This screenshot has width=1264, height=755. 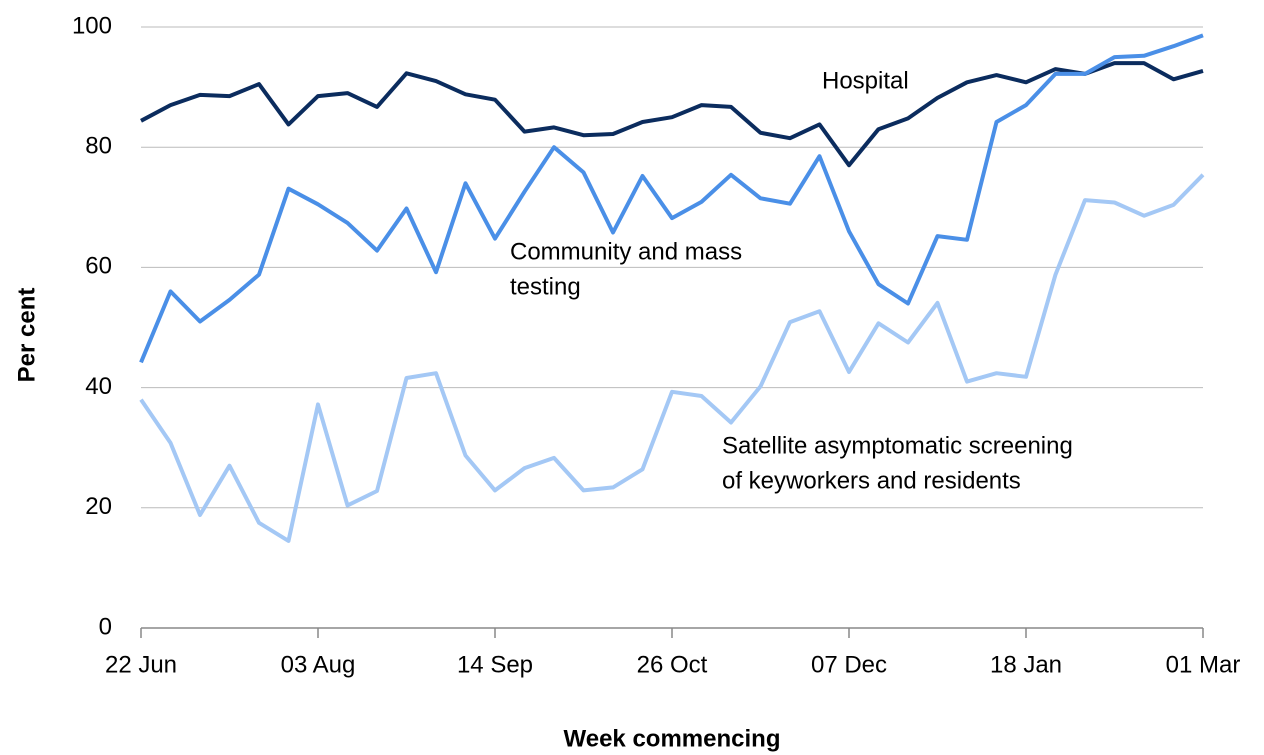 What do you see at coordinates (672, 114) in the screenshot?
I see `series-line` at bounding box center [672, 114].